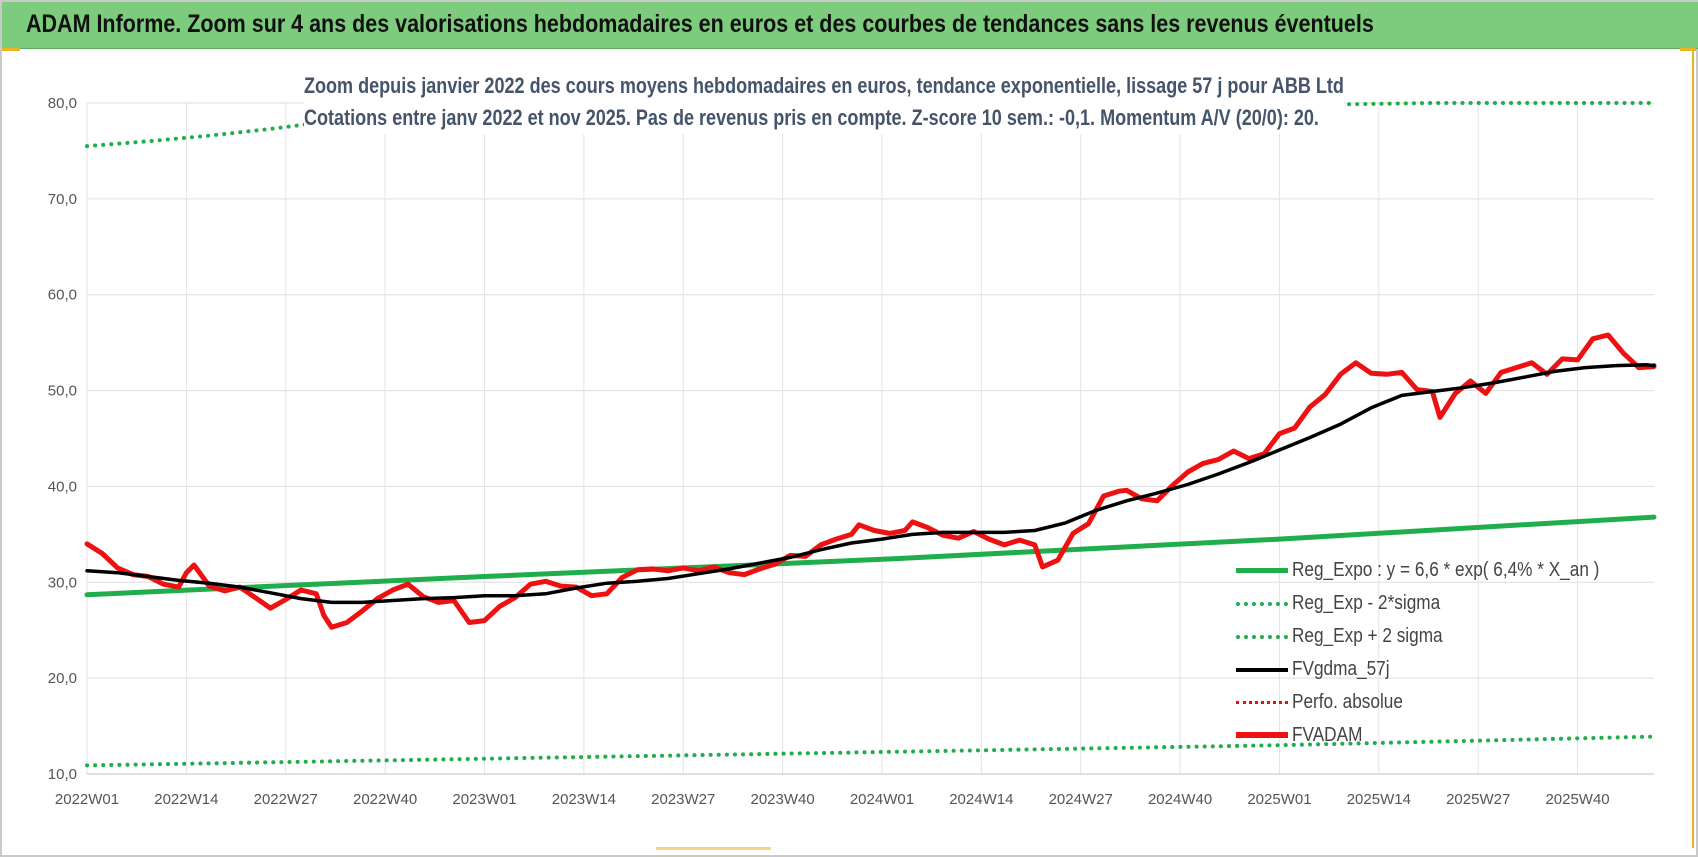 The height and width of the screenshot is (857, 1698). I want to click on x-tick-label: 2025W40, so click(1577, 799).